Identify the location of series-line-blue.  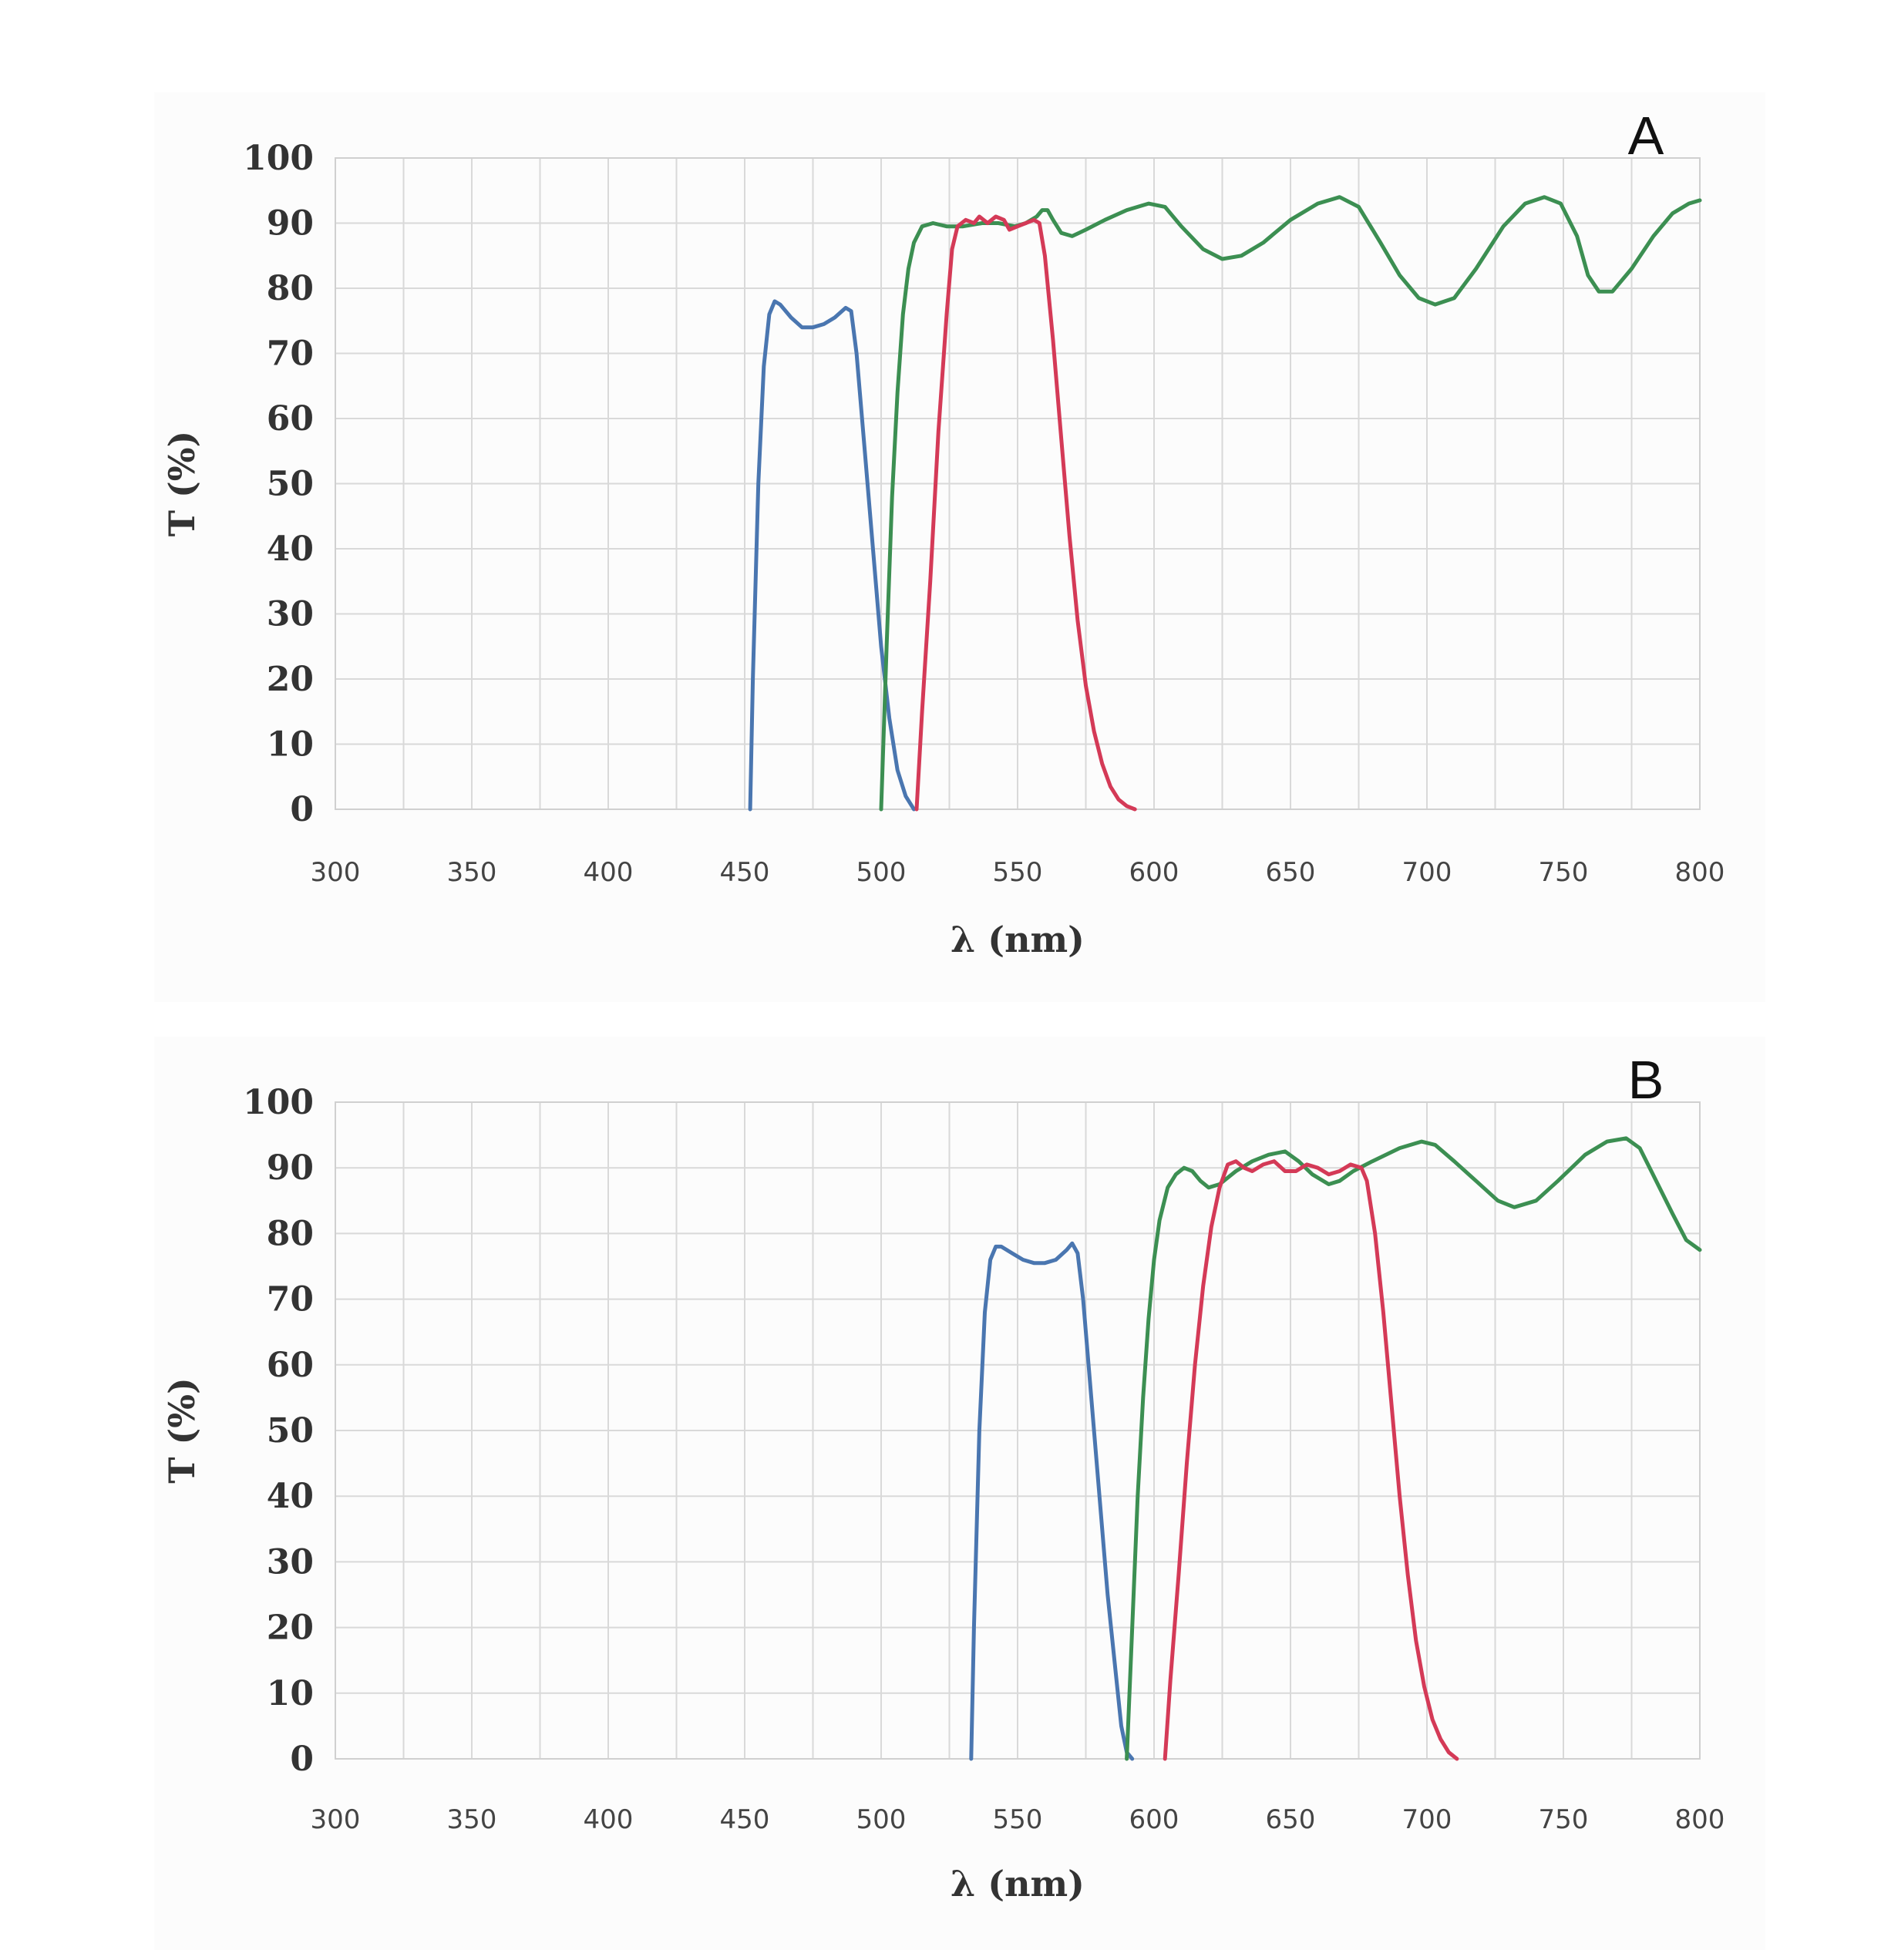
(1052, 1501).